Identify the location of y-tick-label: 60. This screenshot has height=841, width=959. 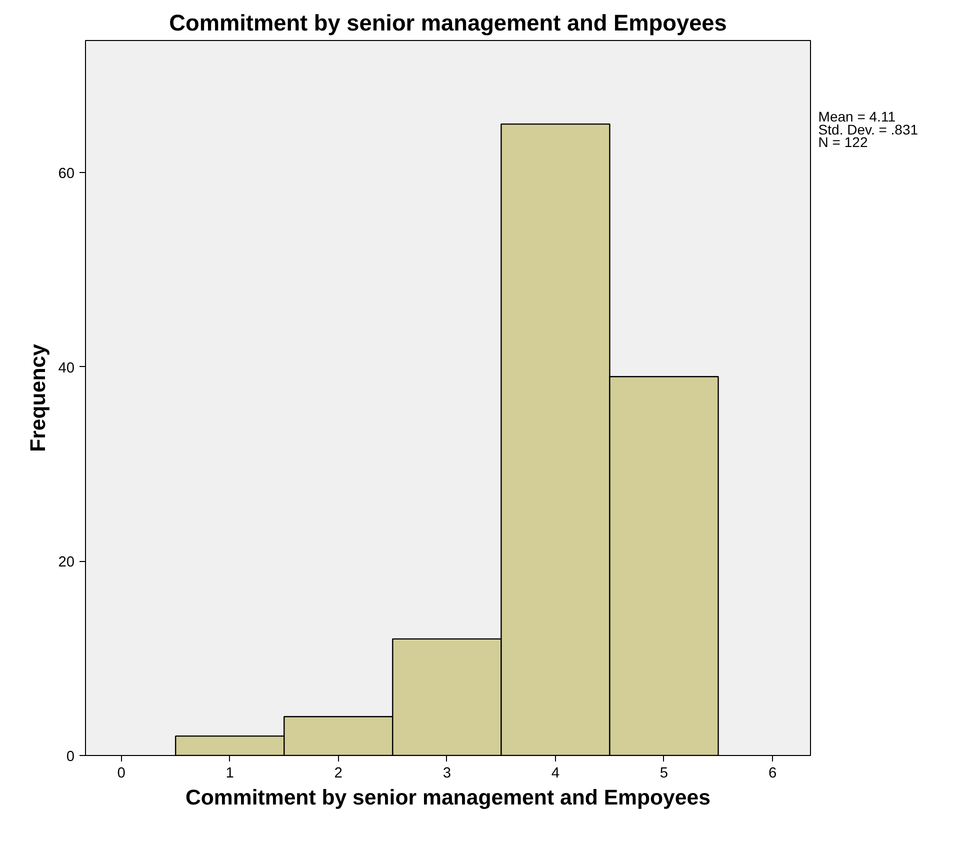
(66, 174).